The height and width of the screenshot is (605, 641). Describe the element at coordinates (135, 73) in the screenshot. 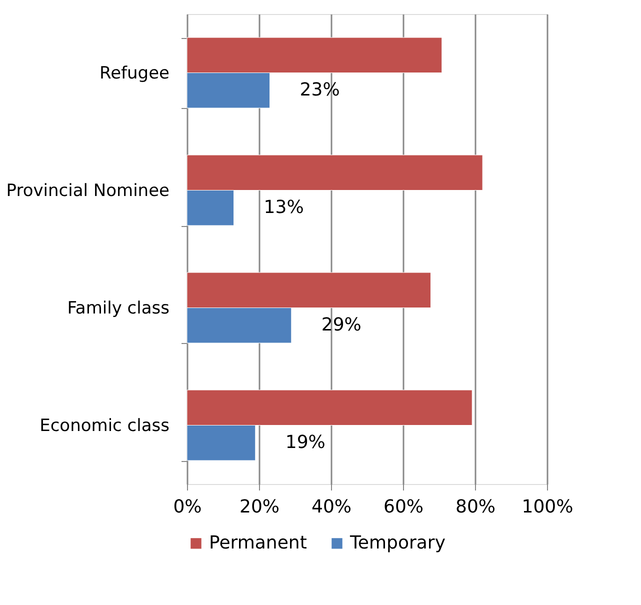

I see `y-tick-label: Refugee` at that location.